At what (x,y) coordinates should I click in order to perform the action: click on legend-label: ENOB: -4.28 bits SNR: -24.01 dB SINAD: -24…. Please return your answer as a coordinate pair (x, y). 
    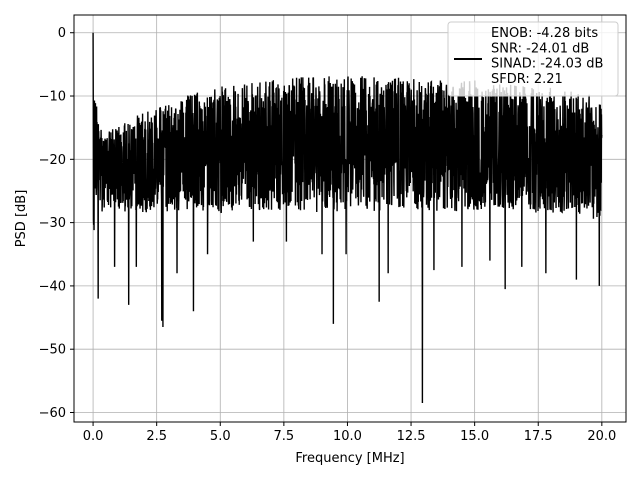
    Looking at the image, I should click on (547, 56).